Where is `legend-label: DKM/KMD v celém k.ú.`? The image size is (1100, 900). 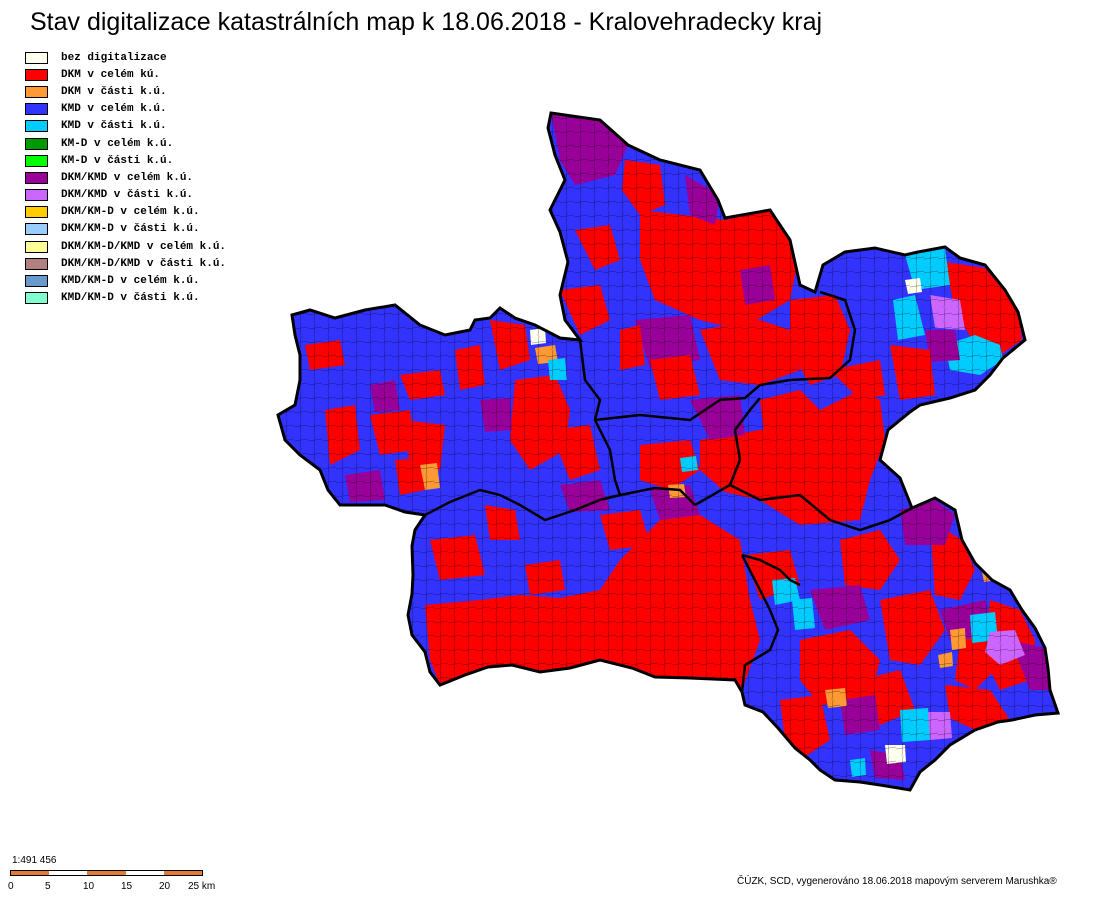
legend-label: DKM/KMD v celém k.ú. is located at coordinates (127, 177).